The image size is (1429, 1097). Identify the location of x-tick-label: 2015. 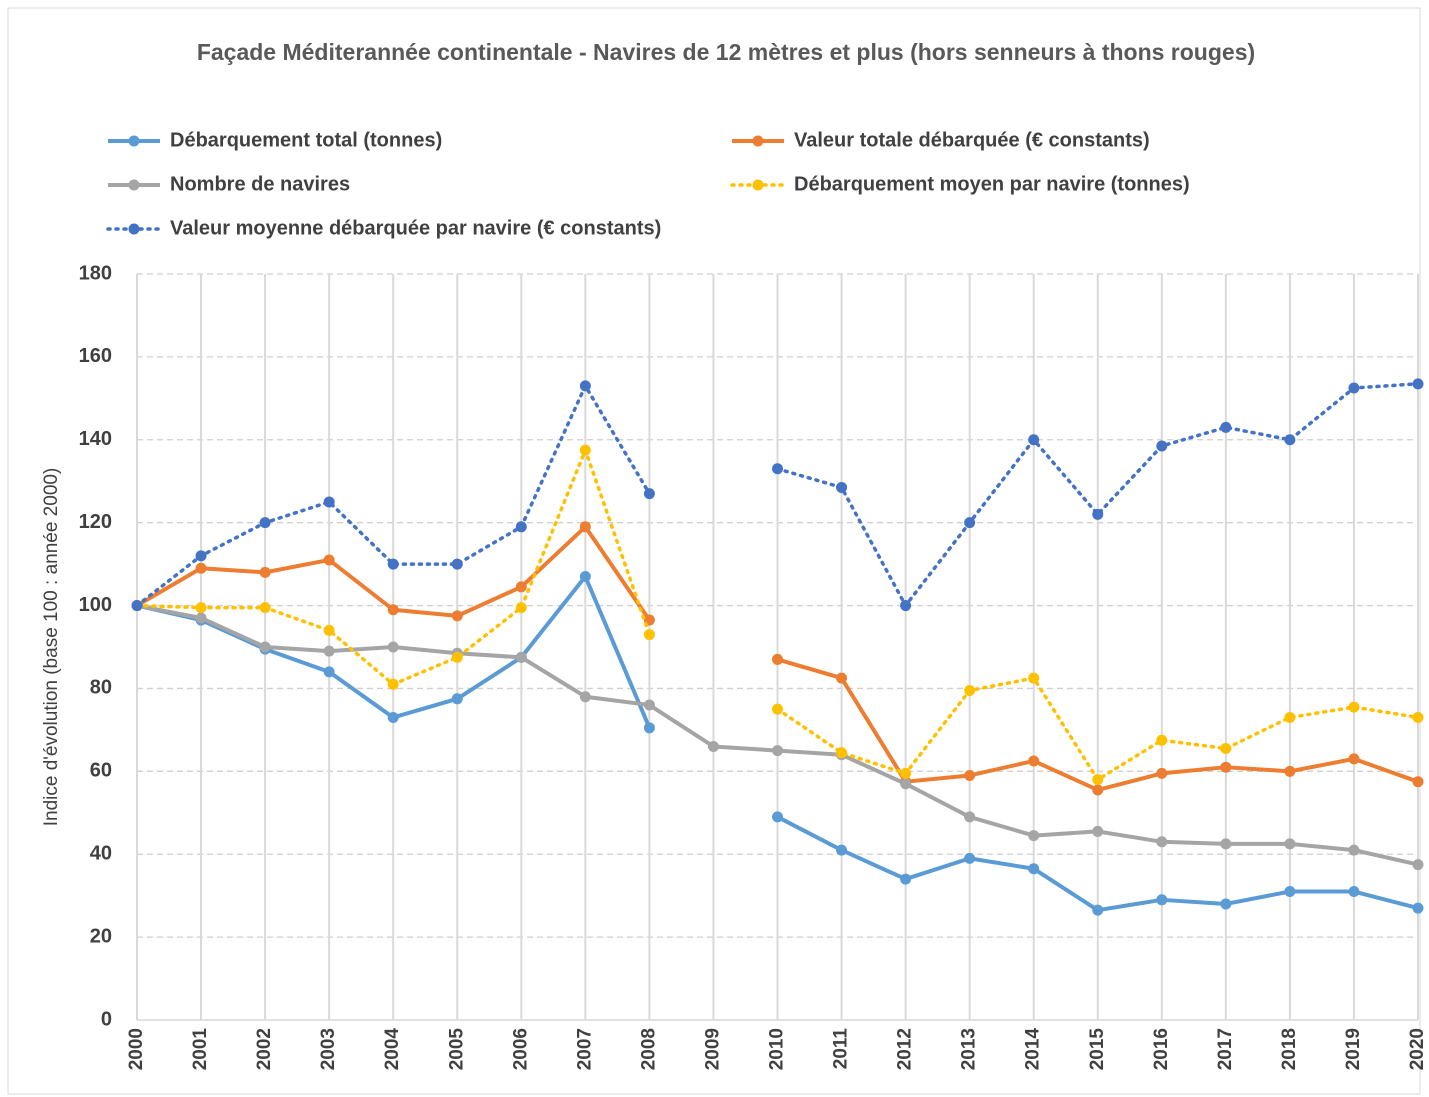
(1097, 1049).